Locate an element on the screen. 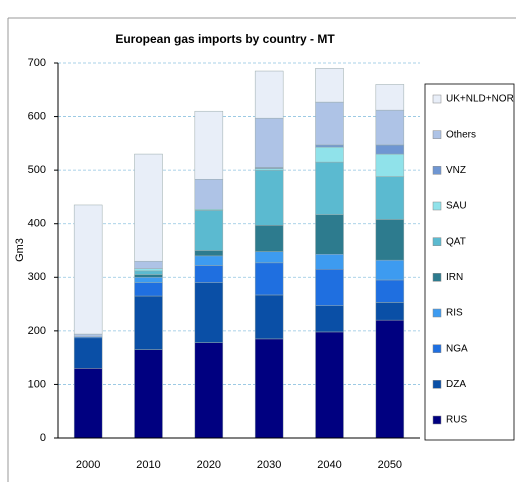 Image resolution: width=516 pixels, height=482 pixels. y-tick-label: 400 is located at coordinates (37, 224).